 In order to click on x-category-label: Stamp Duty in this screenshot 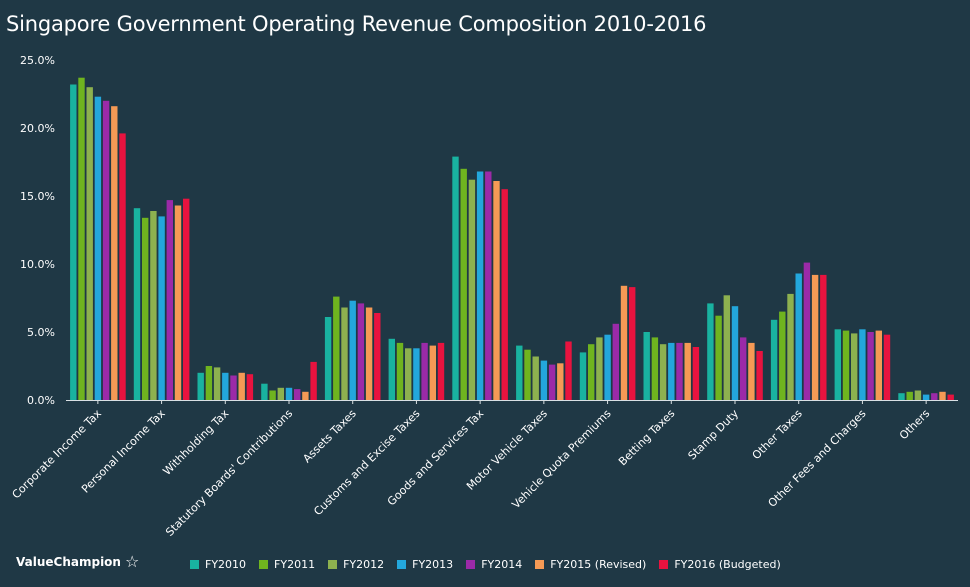, I will do `click(714, 435)`.